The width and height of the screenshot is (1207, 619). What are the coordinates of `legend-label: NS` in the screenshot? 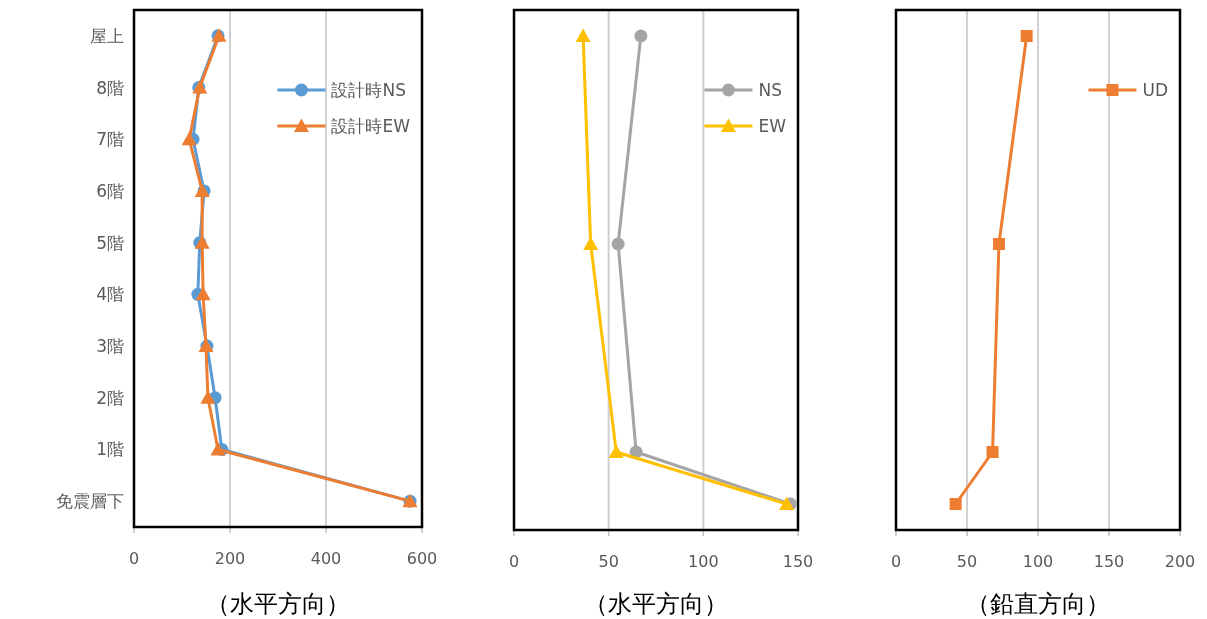 It's located at (770, 90).